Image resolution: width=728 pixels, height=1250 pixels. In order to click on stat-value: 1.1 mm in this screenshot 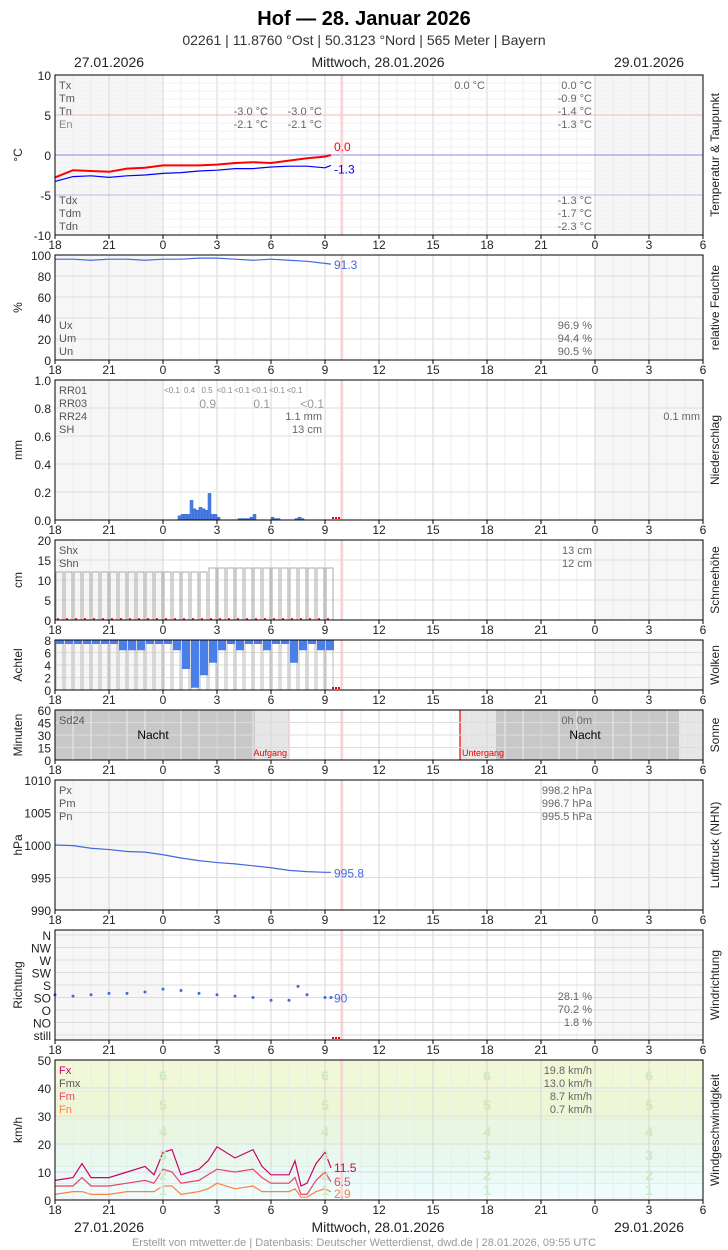, I will do `click(303, 417)`.